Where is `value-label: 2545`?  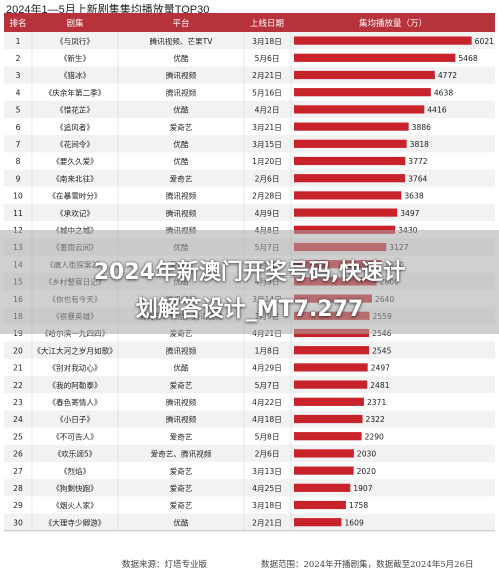 value-label: 2545 is located at coordinates (381, 350).